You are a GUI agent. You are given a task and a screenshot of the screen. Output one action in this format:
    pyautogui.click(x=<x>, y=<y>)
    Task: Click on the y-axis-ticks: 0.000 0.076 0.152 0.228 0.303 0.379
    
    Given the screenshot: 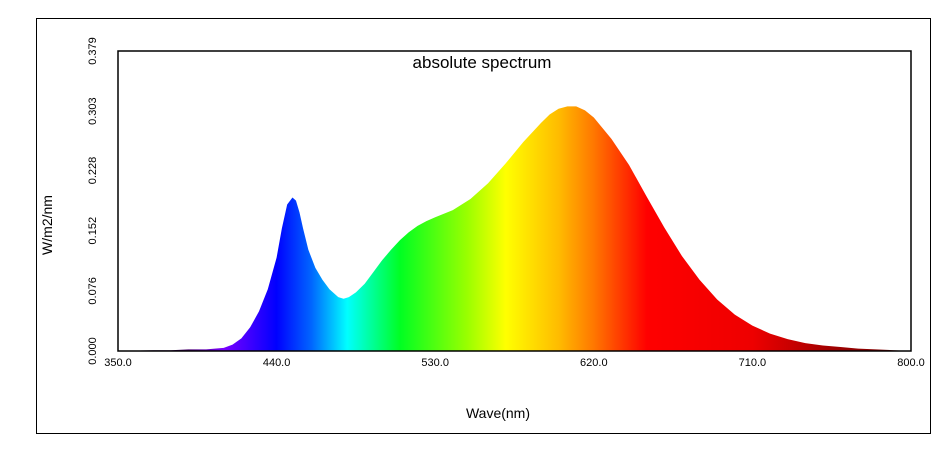 What is the action you would take?
    pyautogui.click(x=93, y=201)
    